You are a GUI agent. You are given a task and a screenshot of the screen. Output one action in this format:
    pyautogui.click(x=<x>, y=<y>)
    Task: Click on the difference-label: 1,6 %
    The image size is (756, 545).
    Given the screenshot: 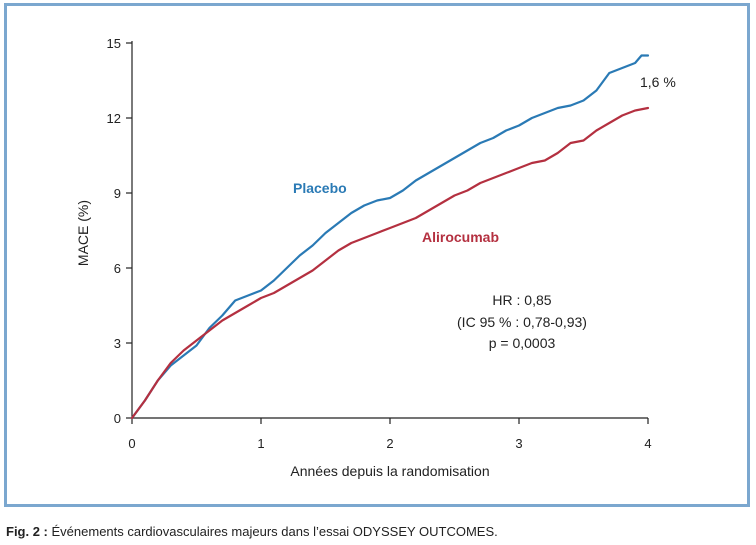 What is the action you would take?
    pyautogui.click(x=658, y=82)
    